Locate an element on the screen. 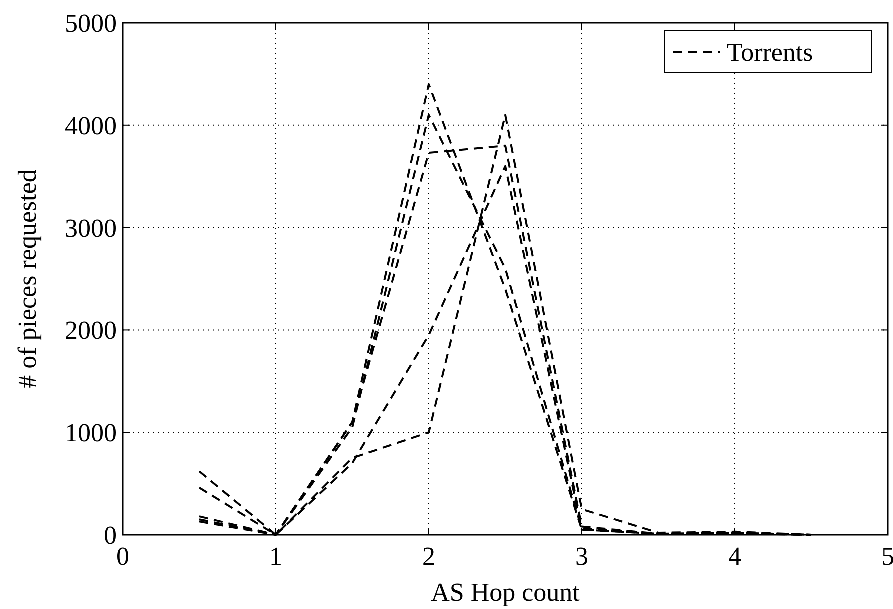 Image resolution: width=893 pixels, height=609 pixels. y-tick-label: 5000 is located at coordinates (91, 23).